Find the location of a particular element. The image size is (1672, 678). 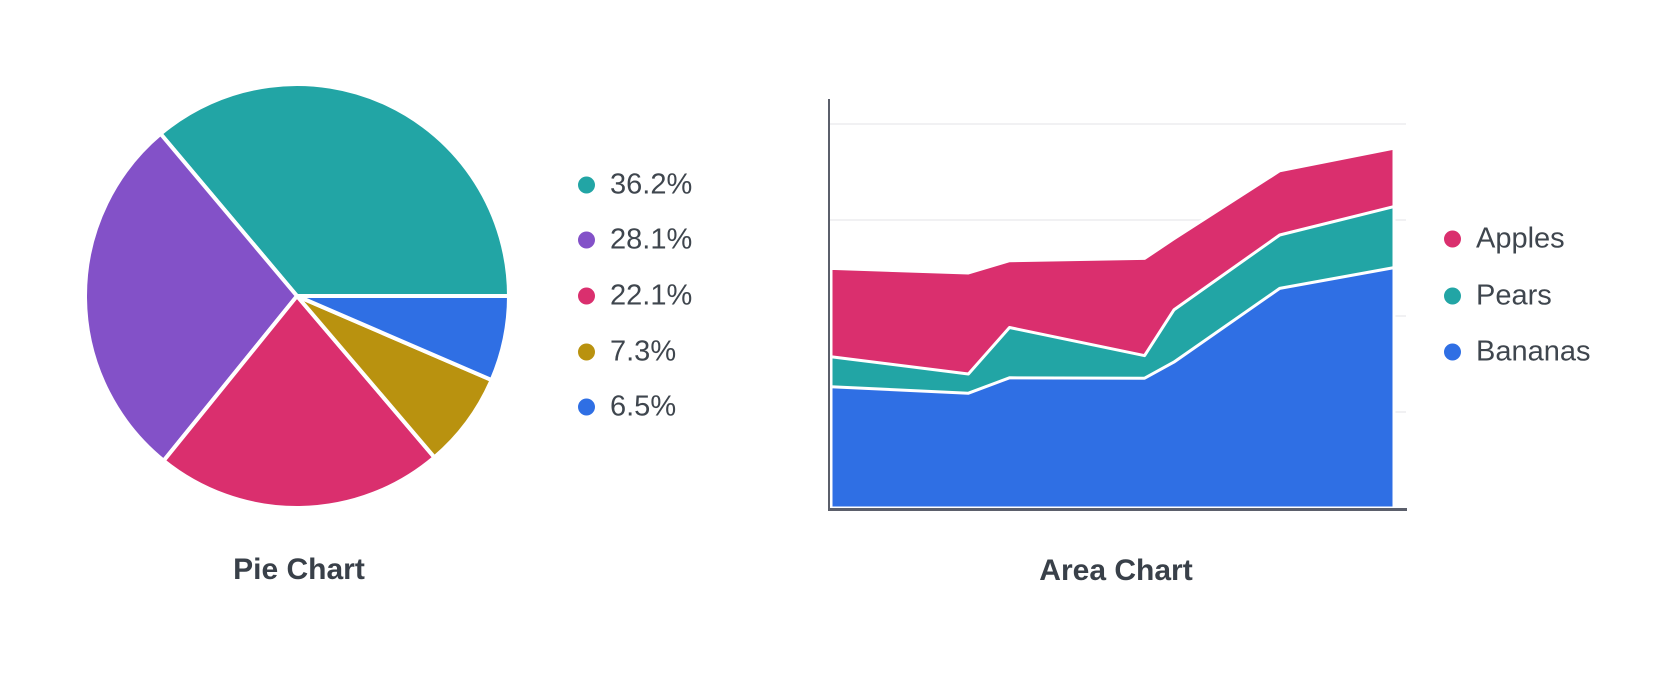

pie-slice-purple-slice is located at coordinates (191, 297).